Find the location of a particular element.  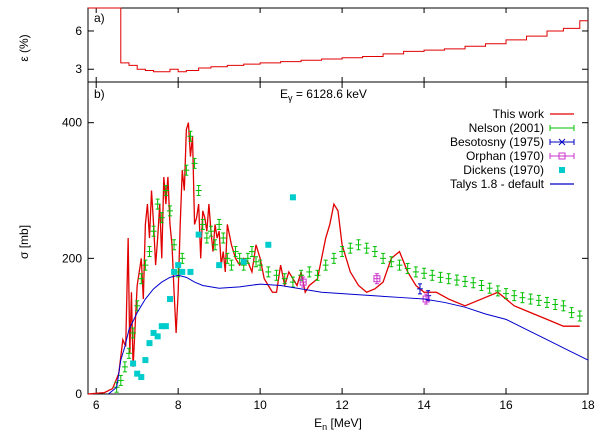

legend-item-orphan-1970: Orphan (1970) is located at coordinates (520, 156).